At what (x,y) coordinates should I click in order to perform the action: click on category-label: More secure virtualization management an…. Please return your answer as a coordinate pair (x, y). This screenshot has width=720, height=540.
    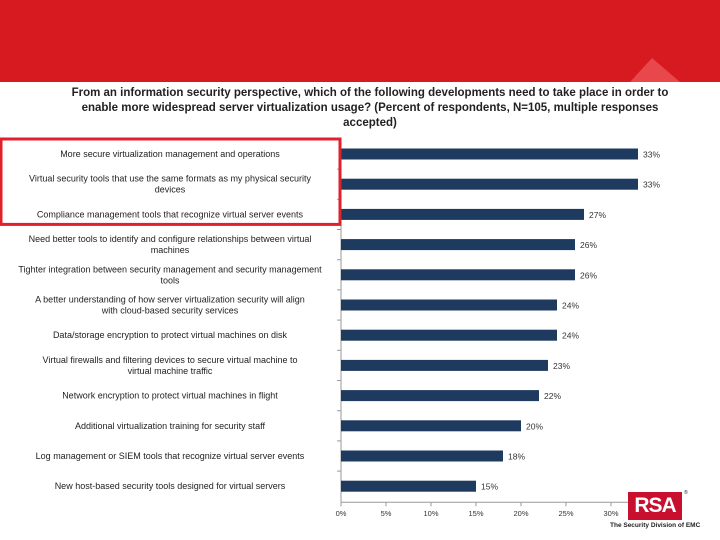
    Looking at the image, I should click on (170, 154).